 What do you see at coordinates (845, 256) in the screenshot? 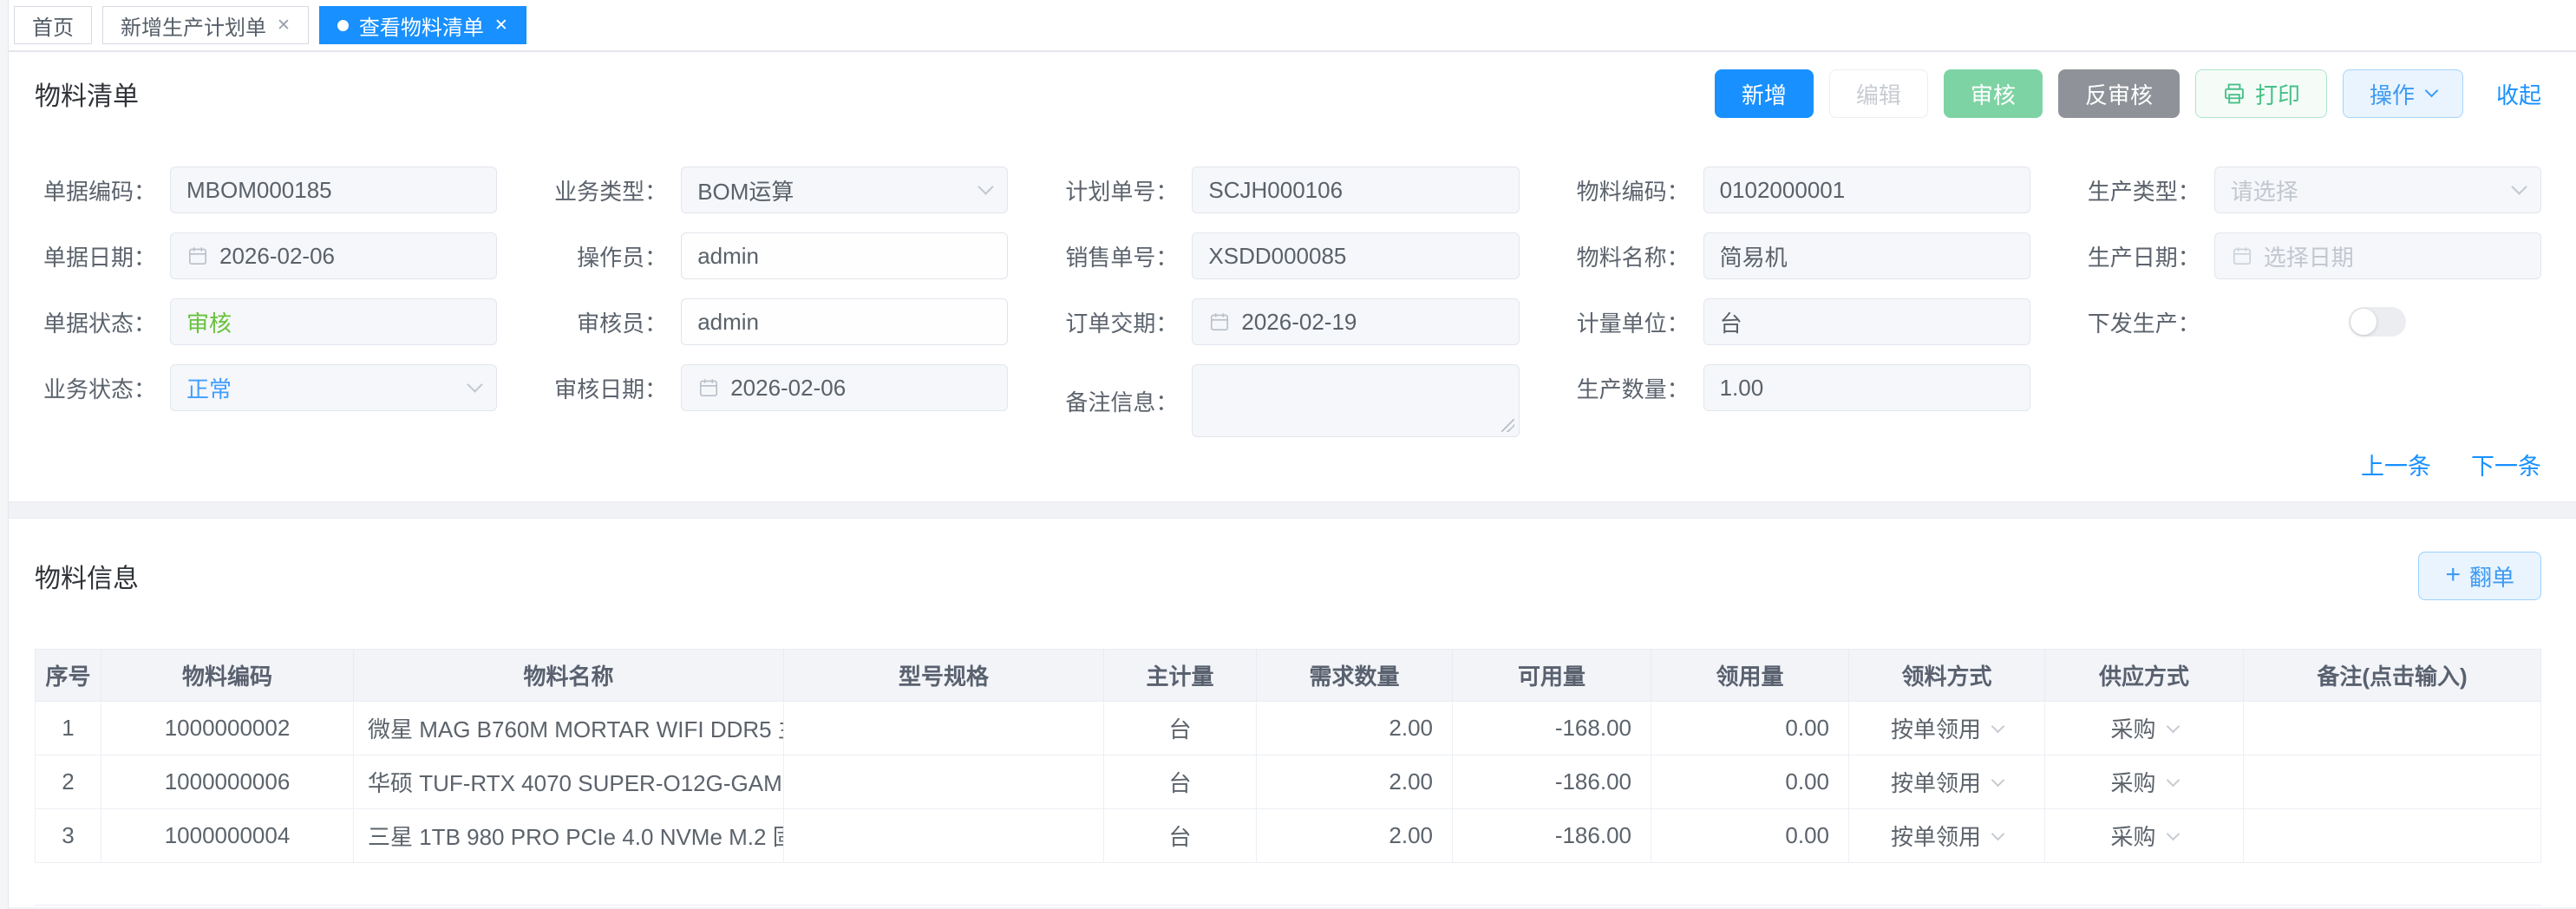
I see `operator-input: admin` at bounding box center [845, 256].